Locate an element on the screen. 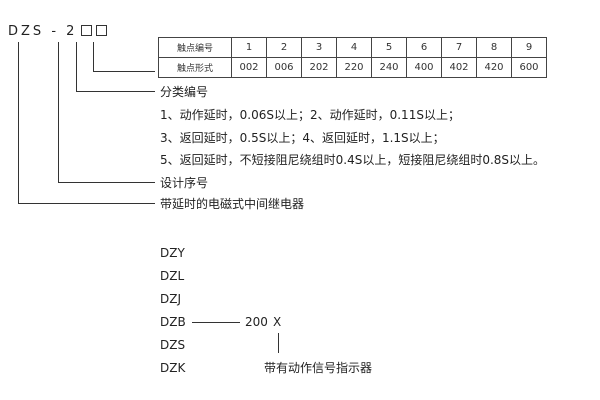 The width and height of the screenshot is (600, 400). table-cell: 220 is located at coordinates (354, 67).